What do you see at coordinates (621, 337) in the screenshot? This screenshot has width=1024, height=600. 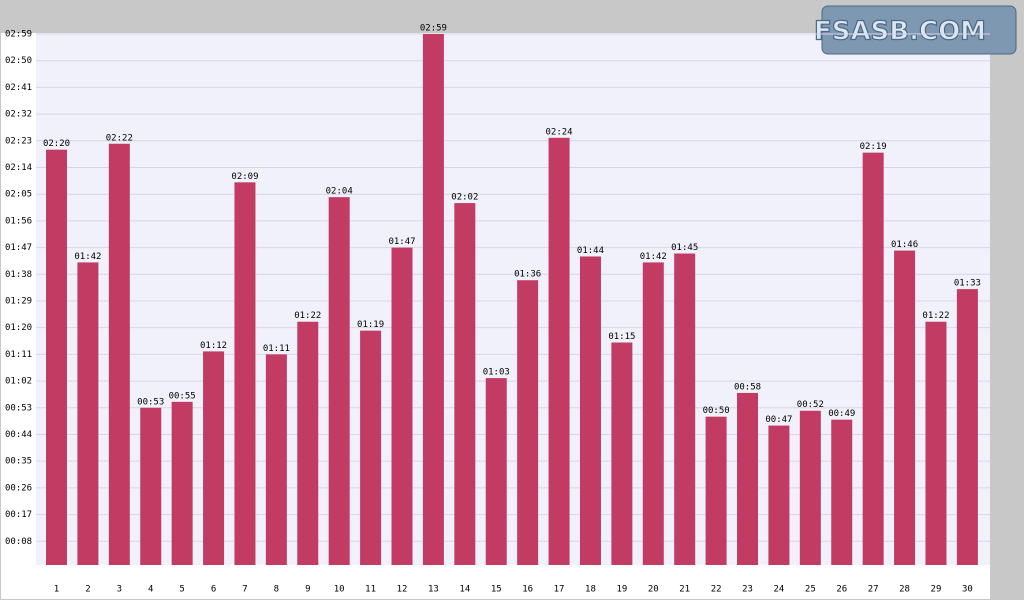 I see `value-label: 01:15` at bounding box center [621, 337].